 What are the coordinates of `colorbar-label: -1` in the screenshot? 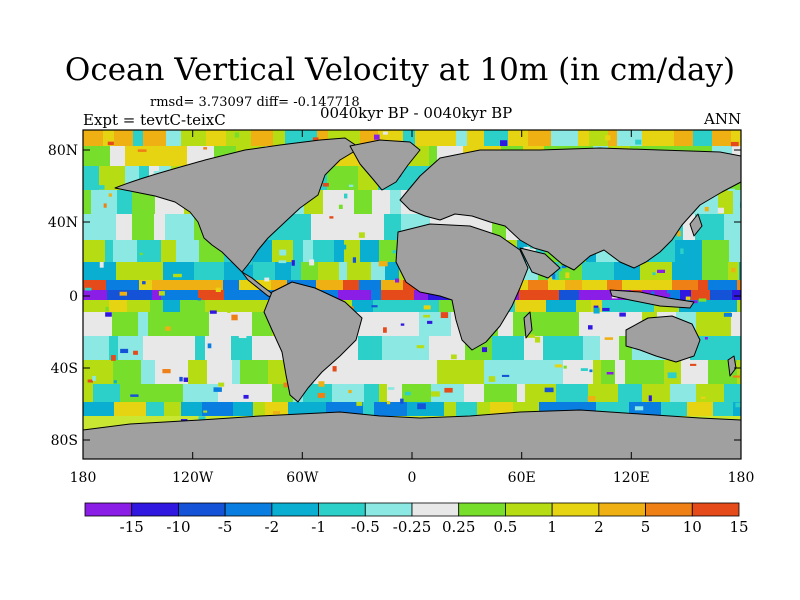 It's located at (318, 527).